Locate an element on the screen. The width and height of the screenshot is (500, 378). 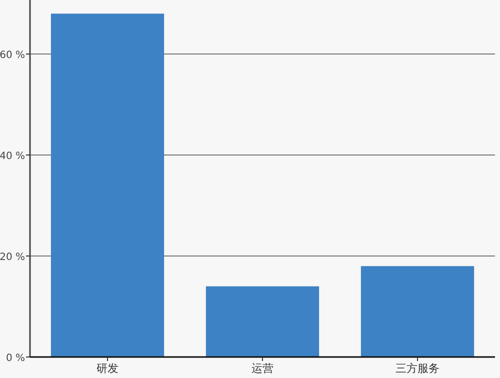
x-tick-label: 三方服务 is located at coordinates (418, 368).